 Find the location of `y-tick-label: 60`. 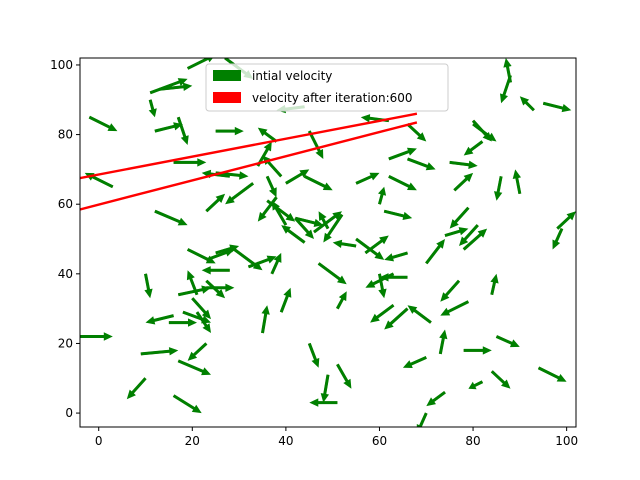

y-tick-label: 60 is located at coordinates (65, 204).